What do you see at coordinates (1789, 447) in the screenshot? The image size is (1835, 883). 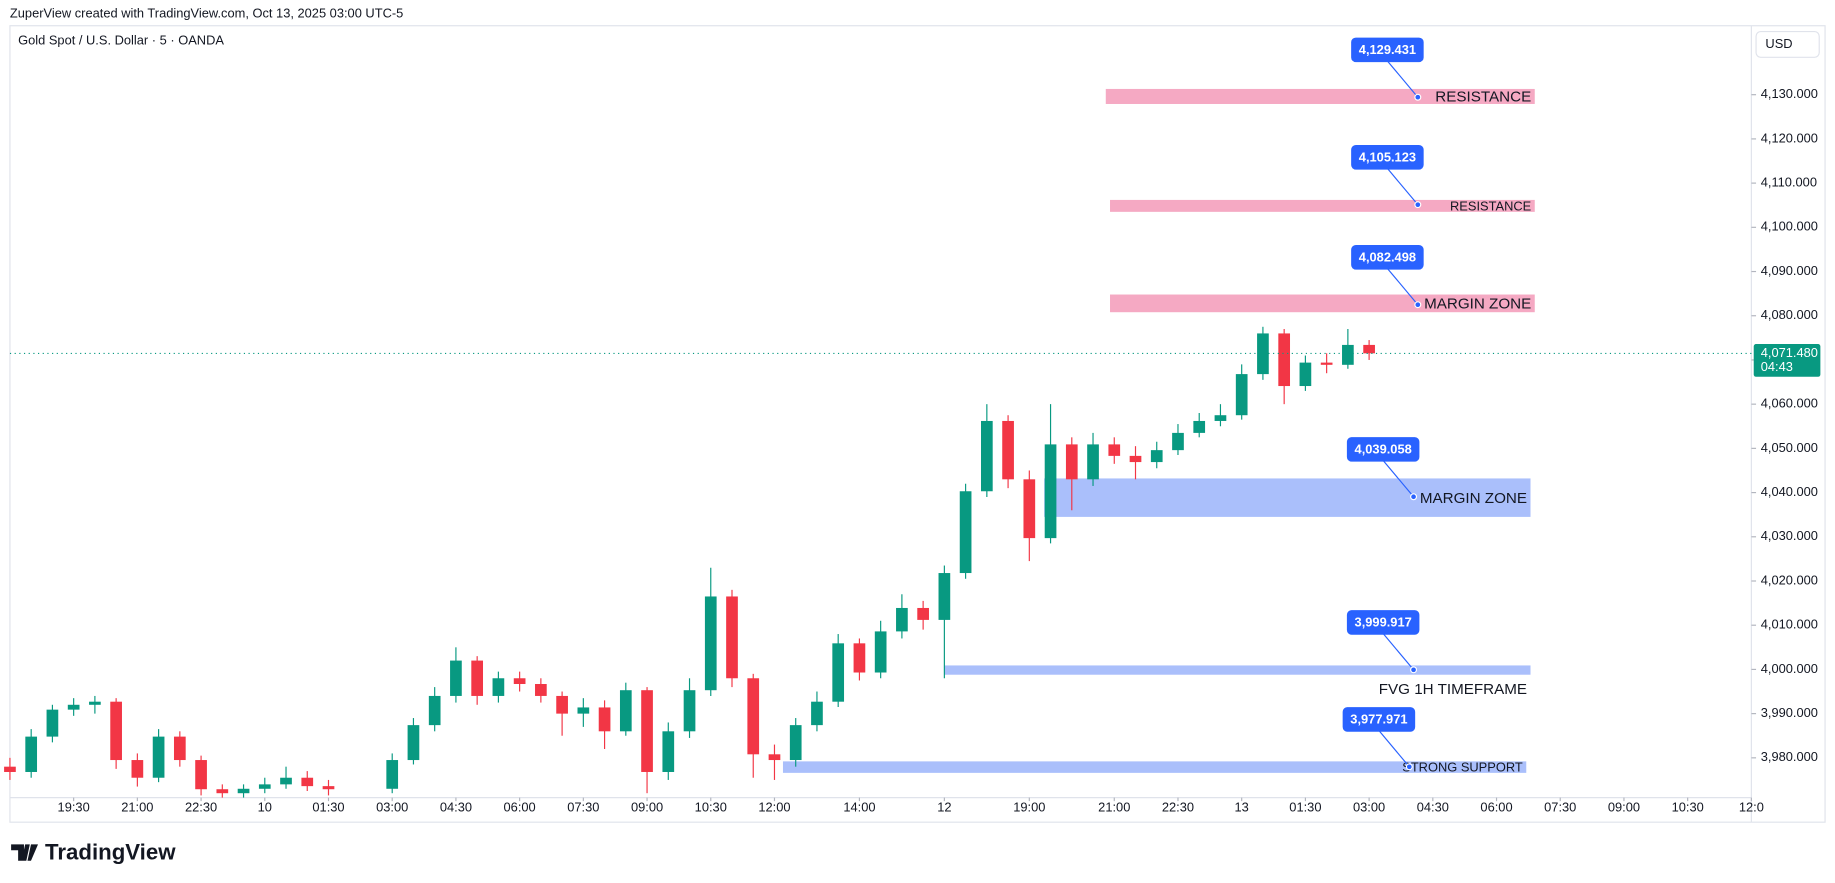 I see `y-tick-label: 4,050.000` at bounding box center [1789, 447].